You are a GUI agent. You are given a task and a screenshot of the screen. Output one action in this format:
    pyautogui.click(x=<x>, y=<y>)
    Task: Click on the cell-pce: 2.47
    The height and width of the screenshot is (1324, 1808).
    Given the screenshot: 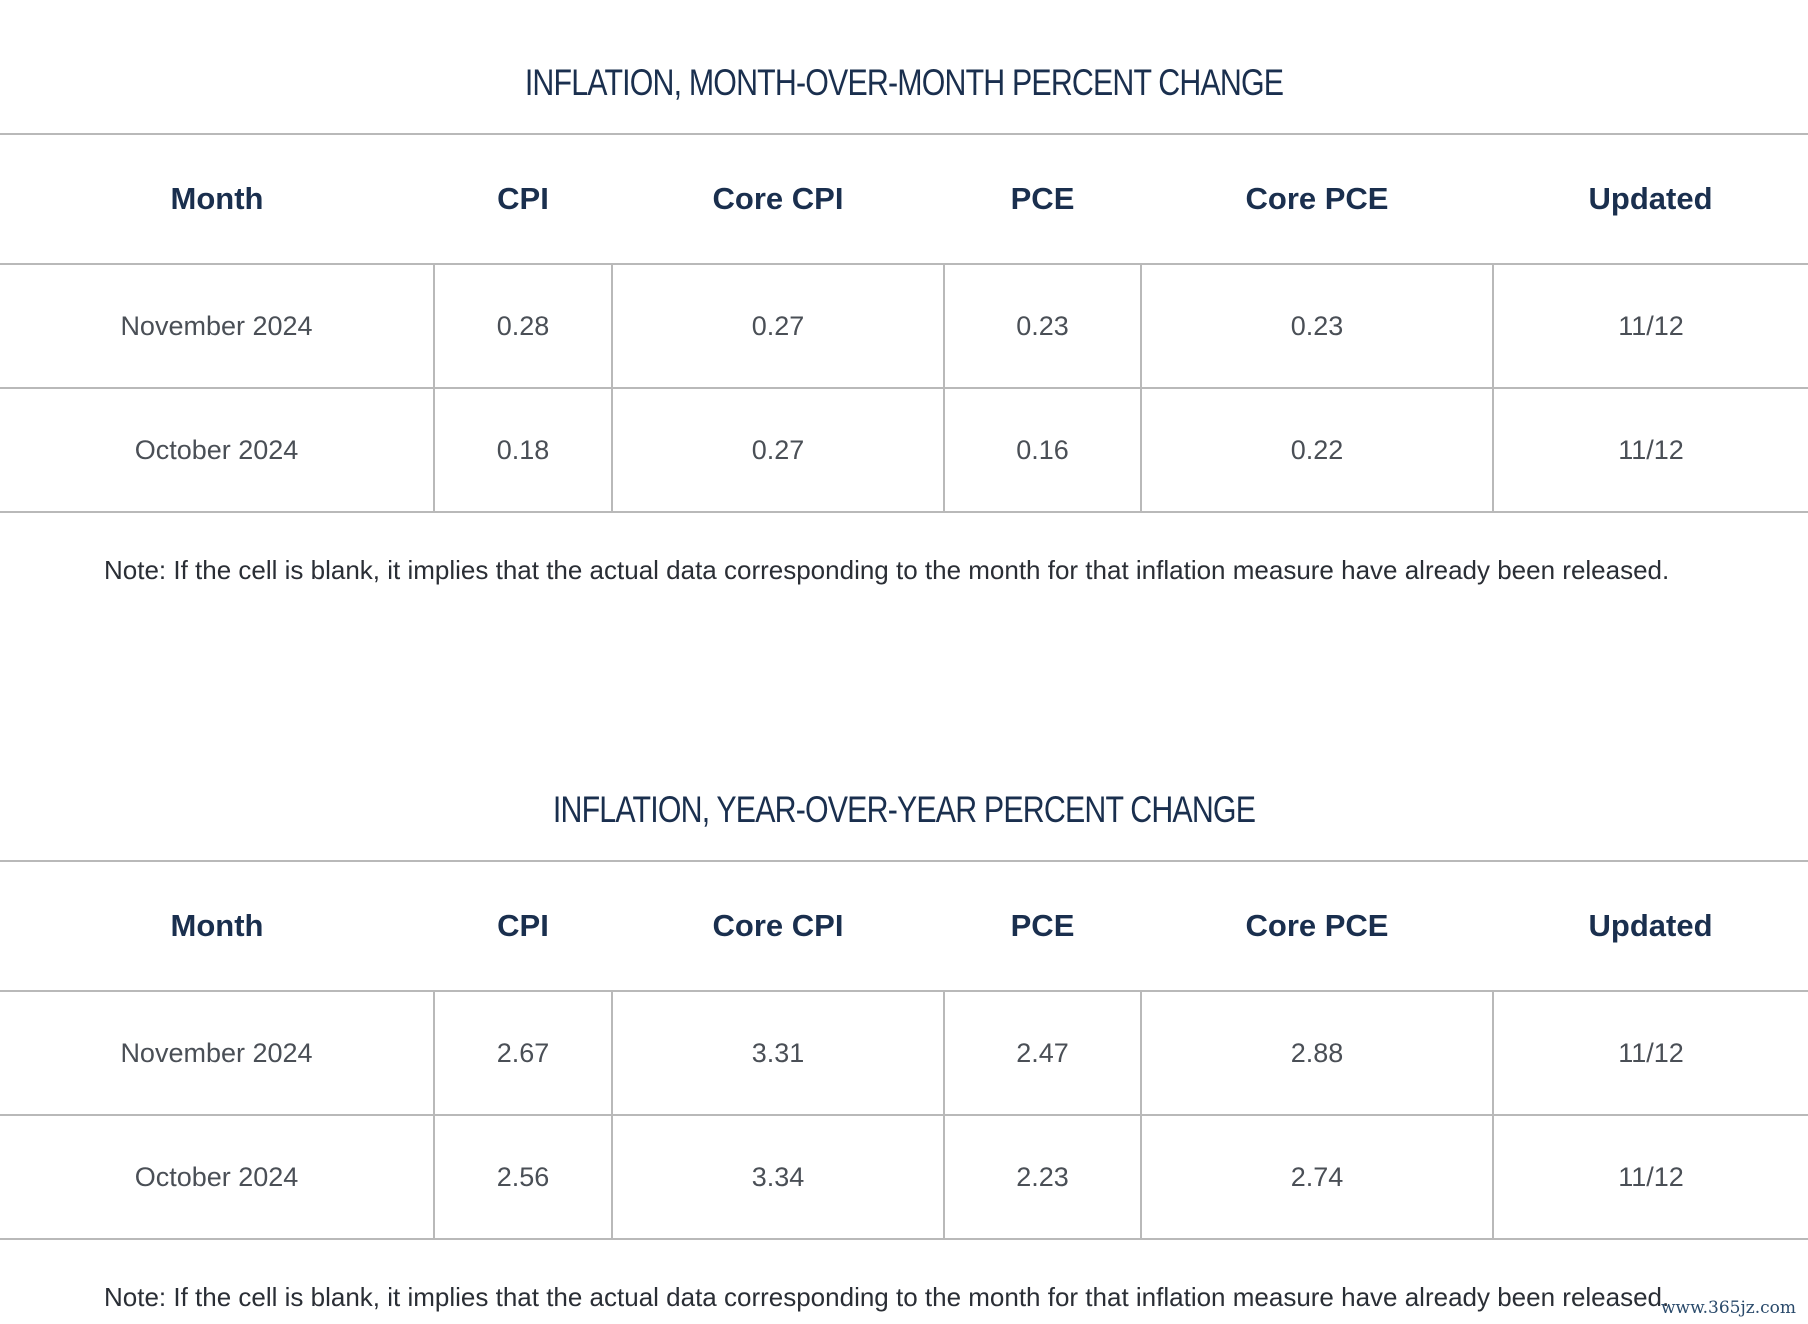 What is the action you would take?
    pyautogui.click(x=1042, y=1053)
    